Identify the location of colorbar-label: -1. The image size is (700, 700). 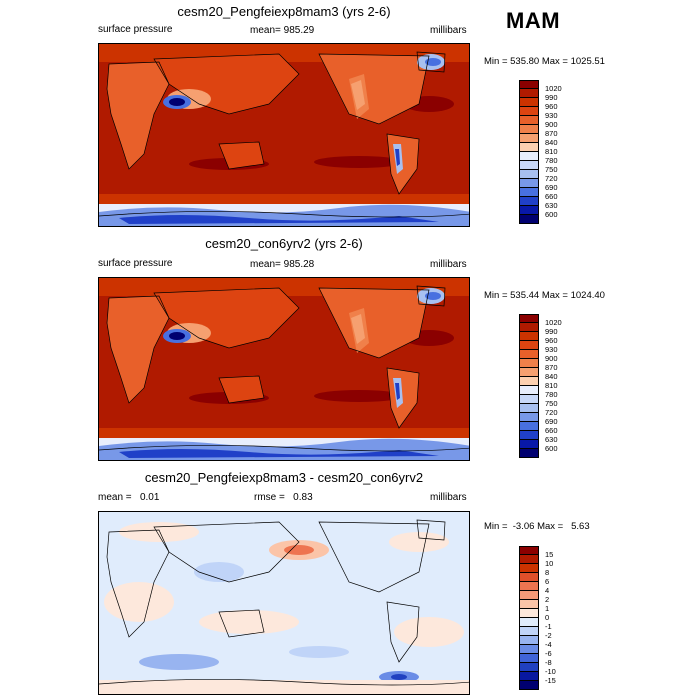
(548, 626).